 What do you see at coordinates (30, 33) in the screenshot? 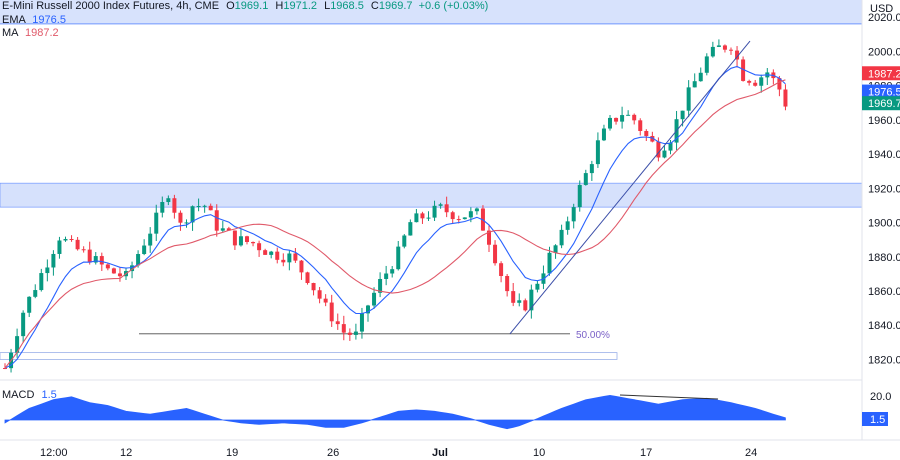
I see `ma-legend: MA 1987.2` at bounding box center [30, 33].